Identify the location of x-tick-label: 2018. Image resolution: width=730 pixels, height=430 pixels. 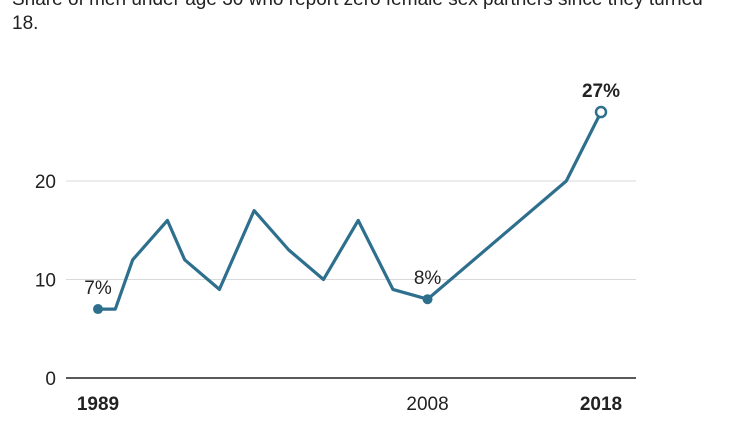
(601, 404).